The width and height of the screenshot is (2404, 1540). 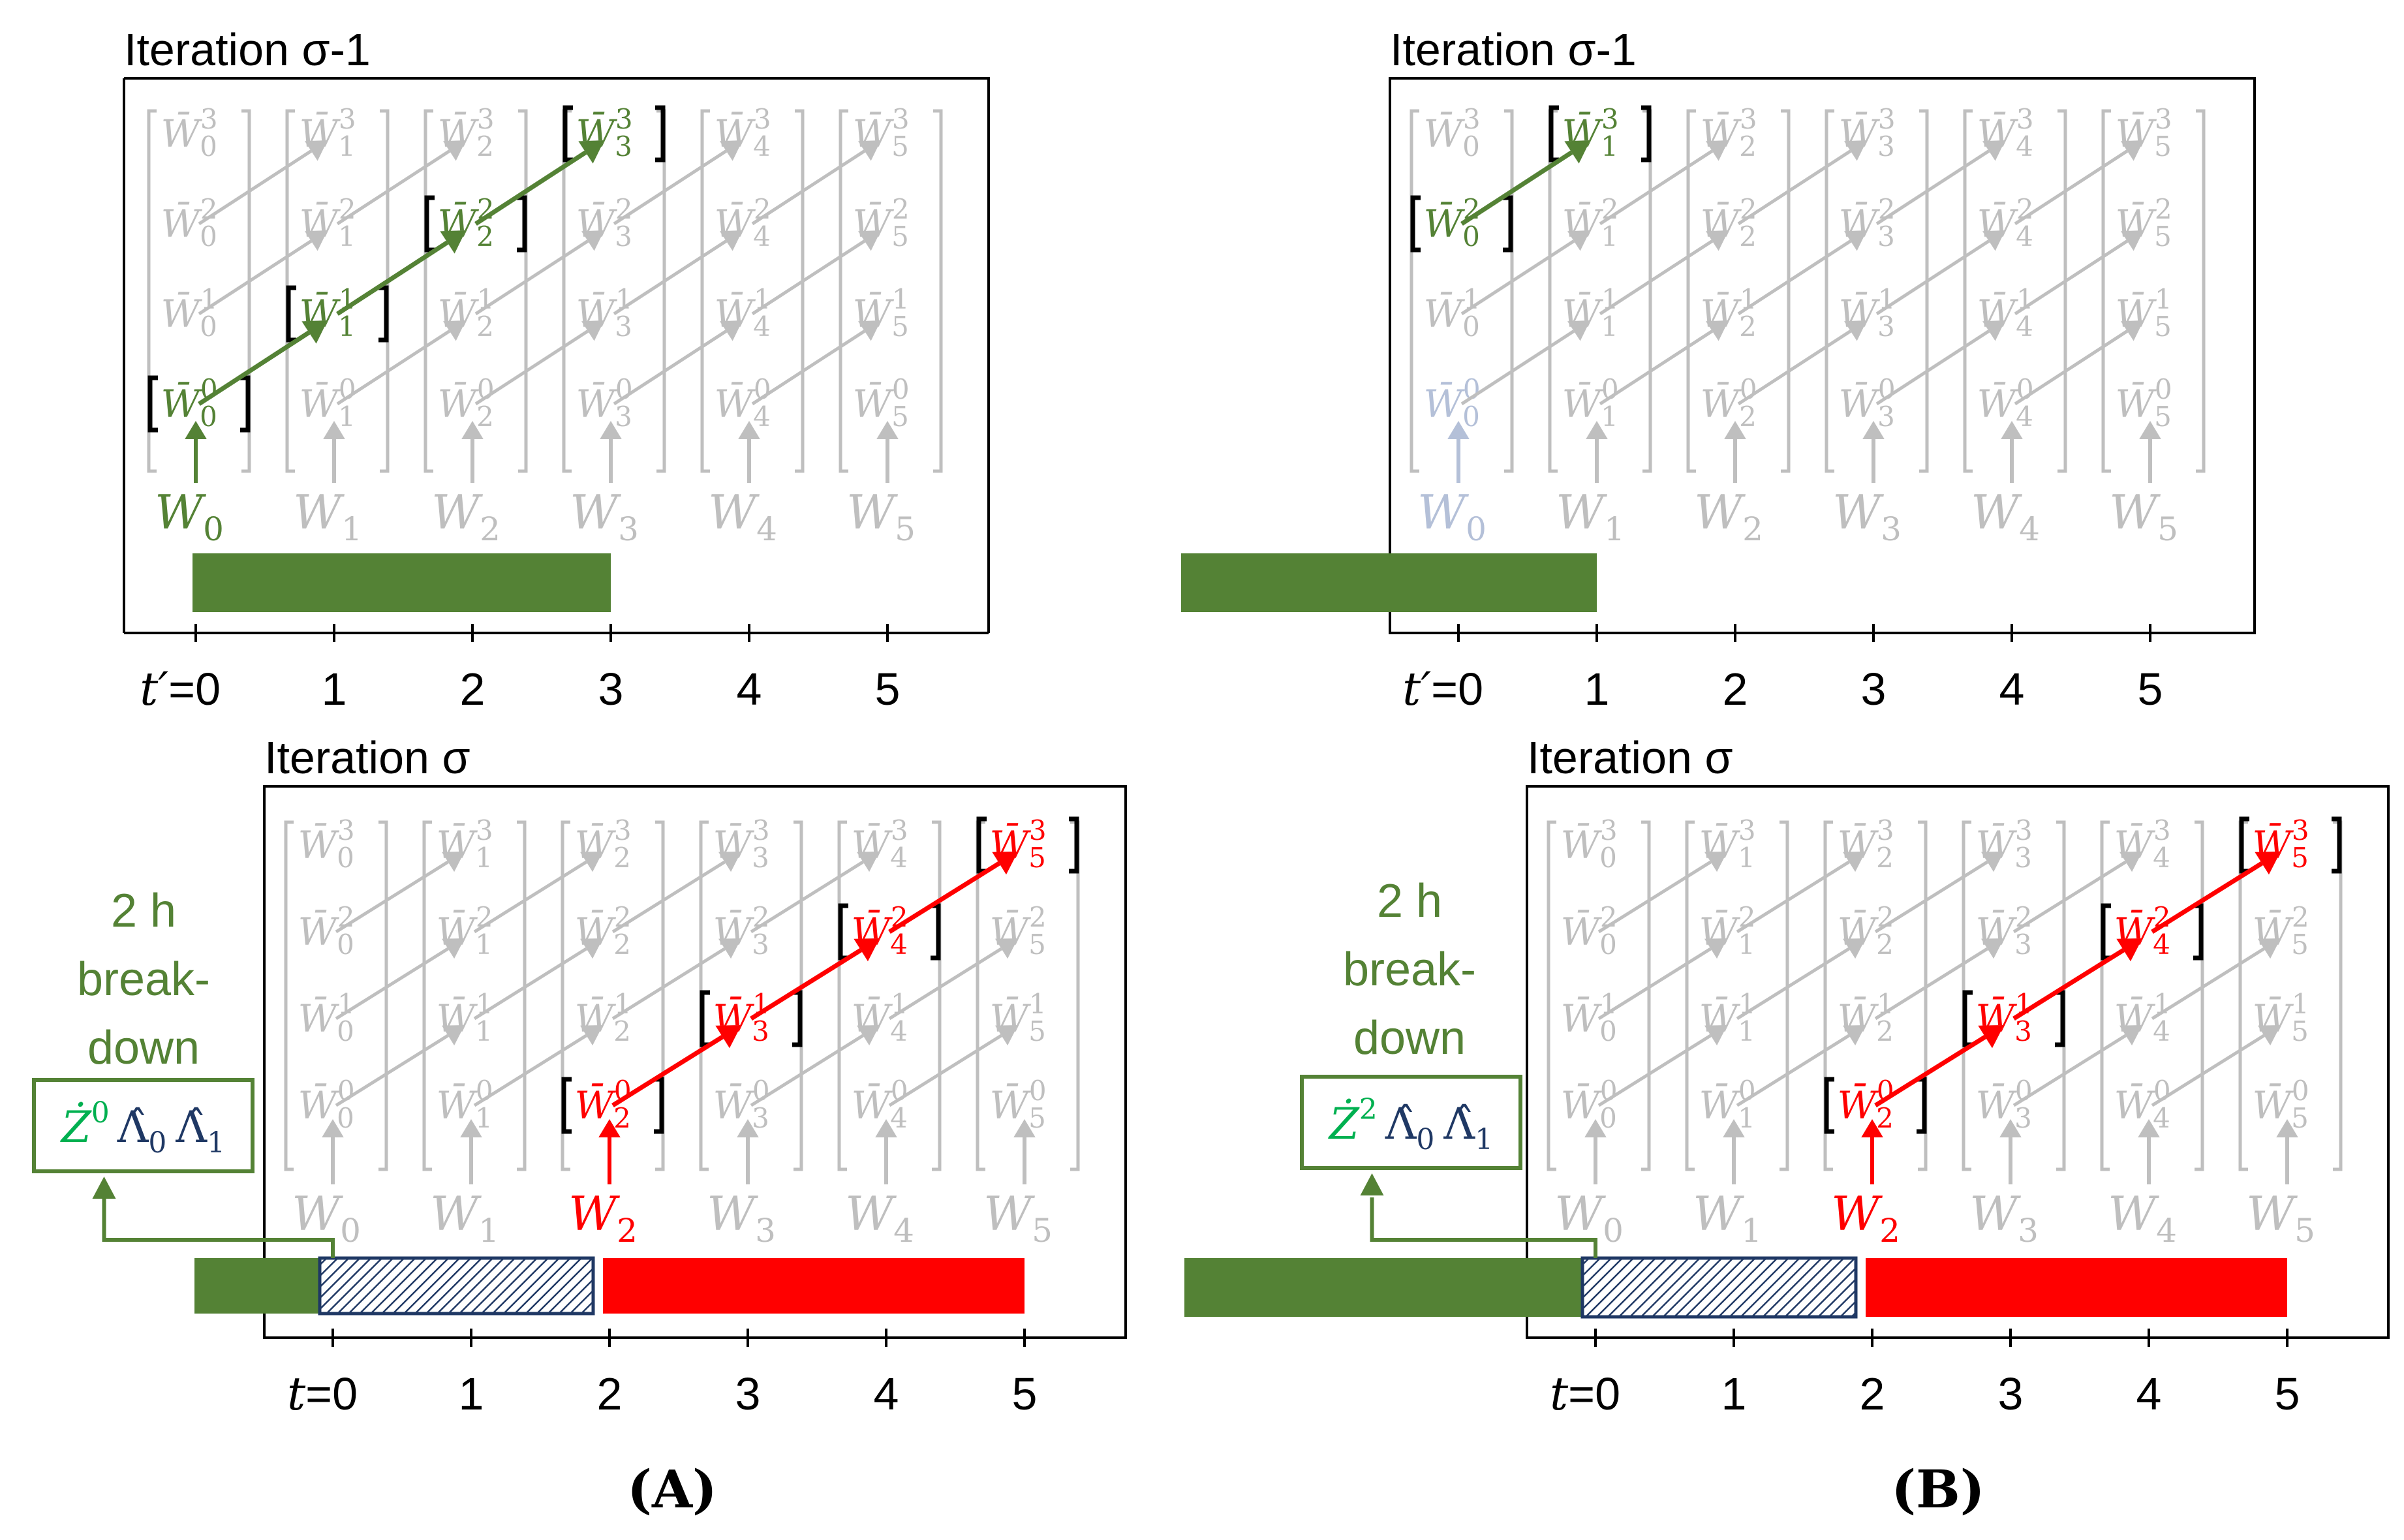 What do you see at coordinates (180, 689) in the screenshot?
I see `tick-label: t′=0` at bounding box center [180, 689].